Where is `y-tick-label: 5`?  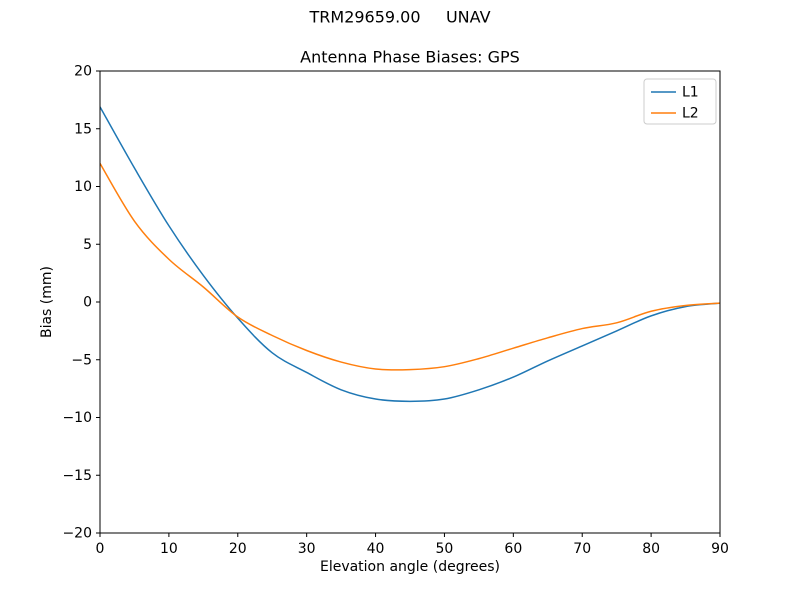 y-tick-label: 5 is located at coordinates (87, 245).